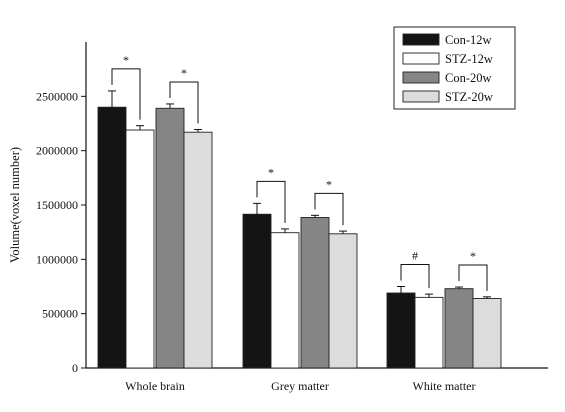 This screenshot has height=412, width=565. I want to click on significance-label: #, so click(415, 256).